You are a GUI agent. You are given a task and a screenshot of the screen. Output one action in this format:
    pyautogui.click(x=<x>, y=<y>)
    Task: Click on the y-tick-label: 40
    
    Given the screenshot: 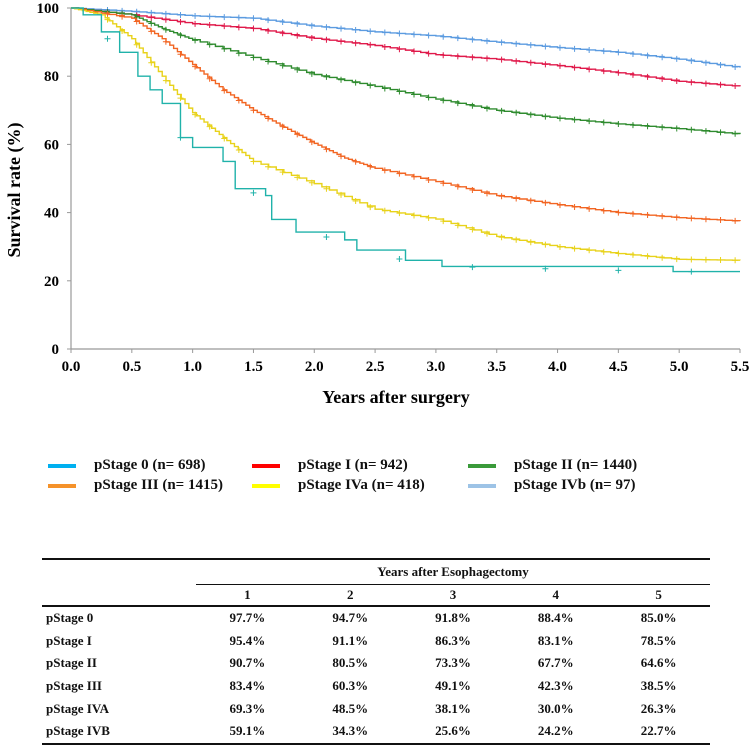 What is the action you would take?
    pyautogui.click(x=51, y=214)
    